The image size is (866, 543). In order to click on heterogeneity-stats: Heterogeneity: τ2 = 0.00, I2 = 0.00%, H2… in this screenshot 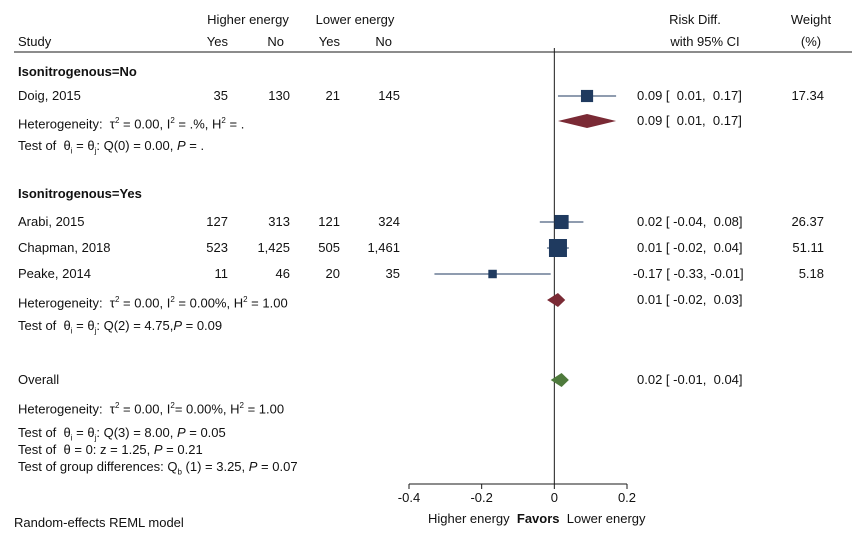, I will do `click(153, 303)`.